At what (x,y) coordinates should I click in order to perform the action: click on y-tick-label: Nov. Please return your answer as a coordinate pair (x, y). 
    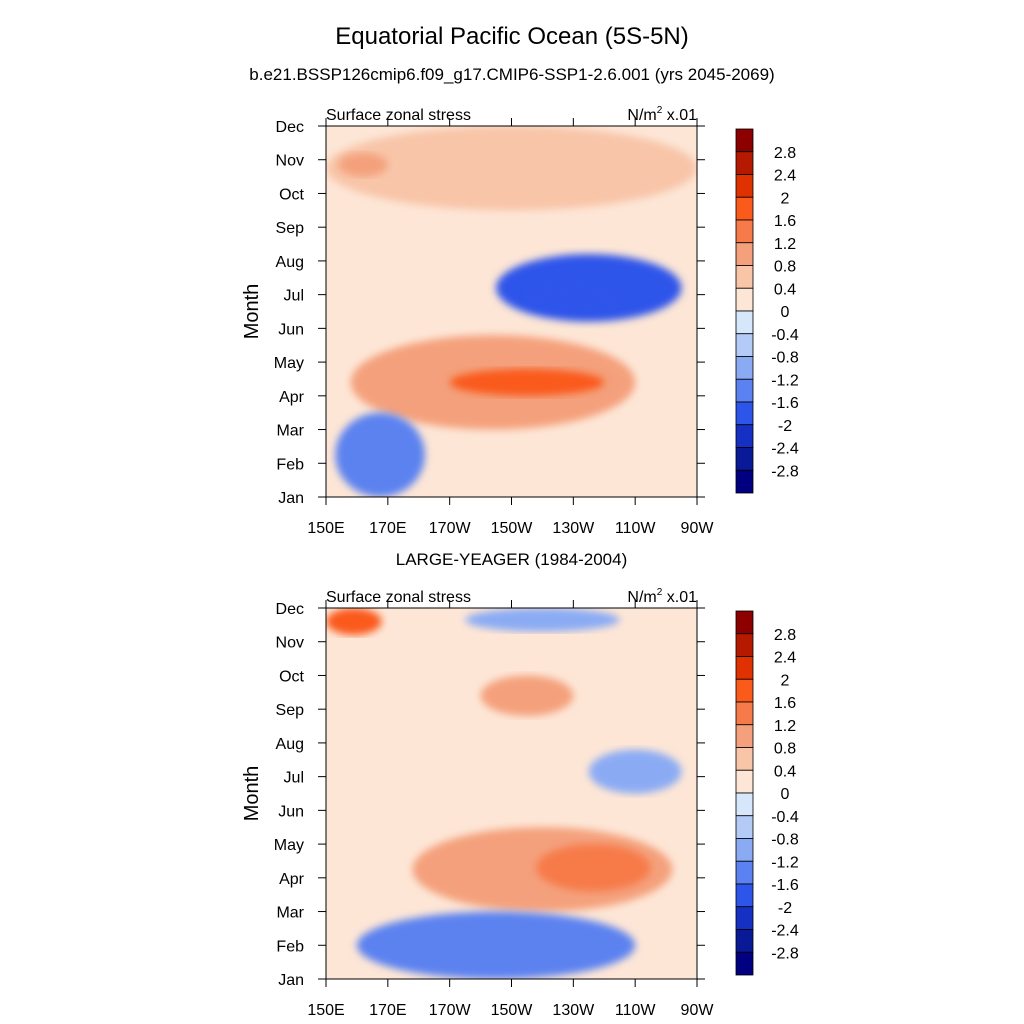
    Looking at the image, I should click on (290, 161).